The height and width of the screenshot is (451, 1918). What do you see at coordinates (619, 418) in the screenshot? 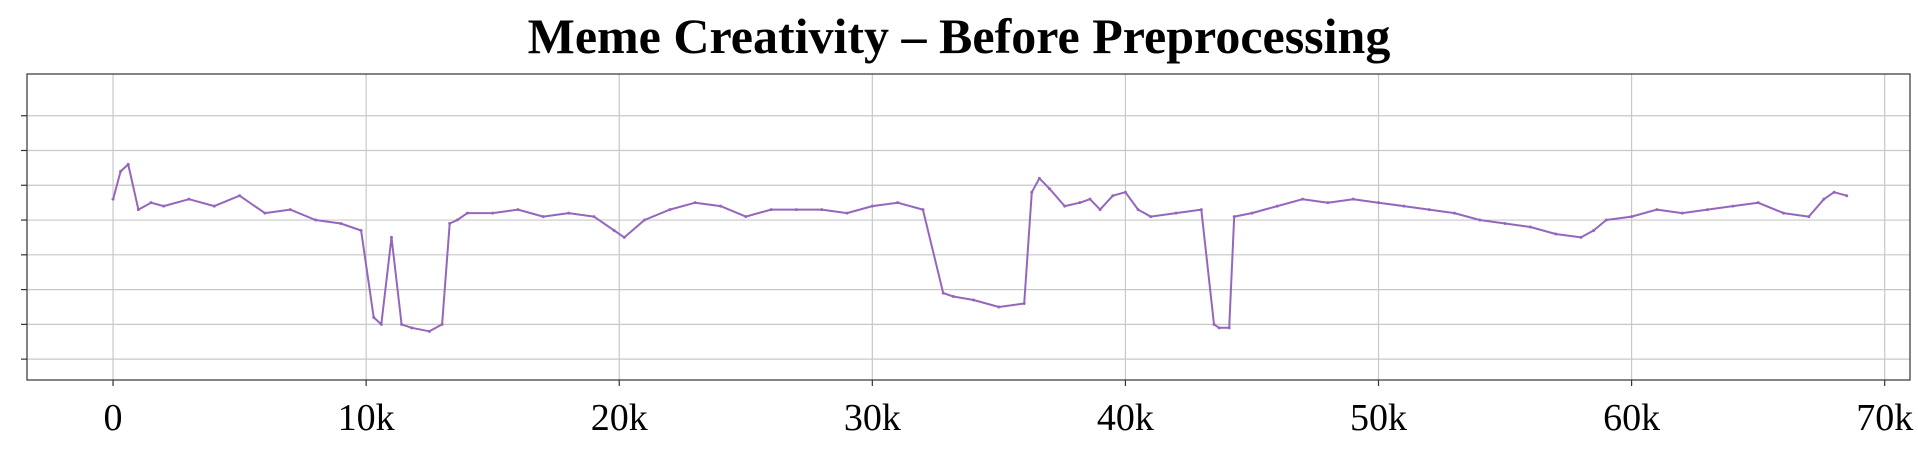
I see `x-tick-label: 20k` at bounding box center [619, 418].